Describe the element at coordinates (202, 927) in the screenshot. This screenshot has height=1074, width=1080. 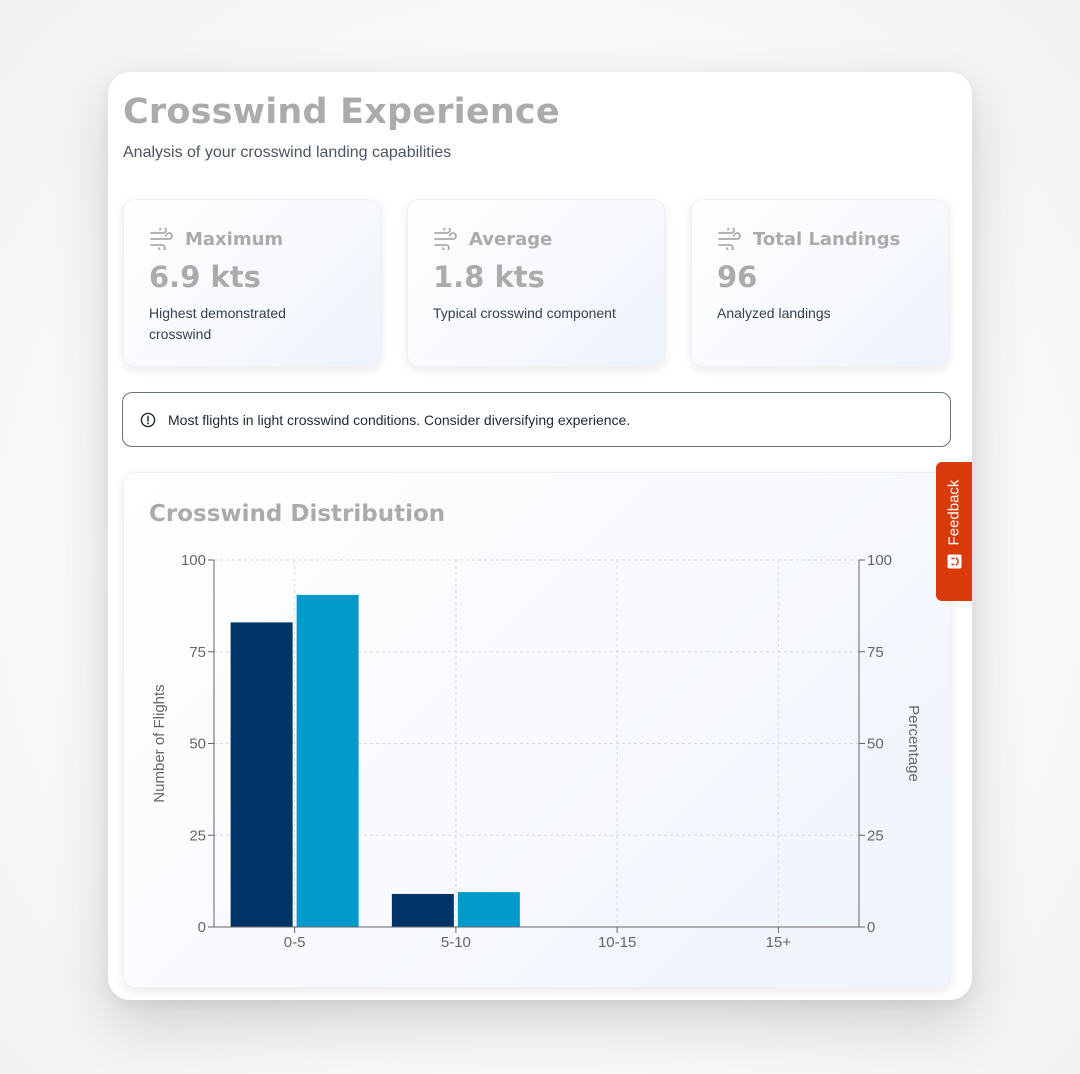
I see `y-tick-label-left: 0` at that location.